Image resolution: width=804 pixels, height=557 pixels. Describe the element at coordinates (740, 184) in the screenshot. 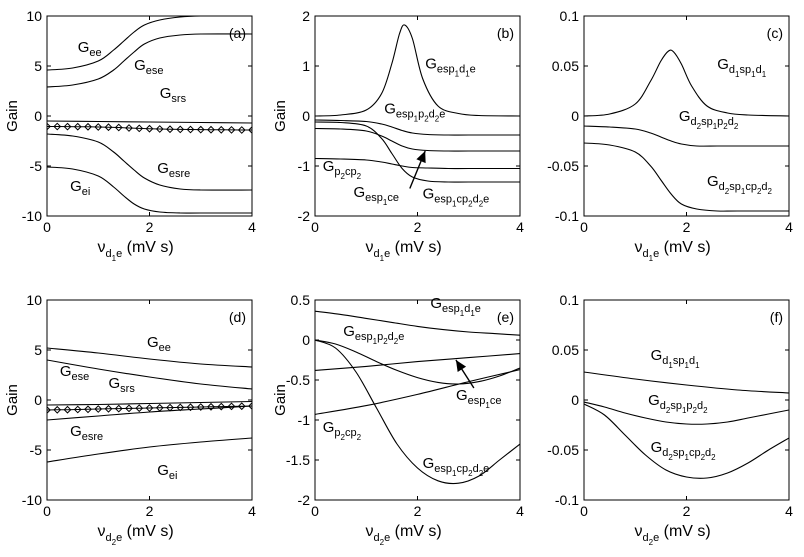

I see `curve-label: Gd2sp1cp2d2` at that location.